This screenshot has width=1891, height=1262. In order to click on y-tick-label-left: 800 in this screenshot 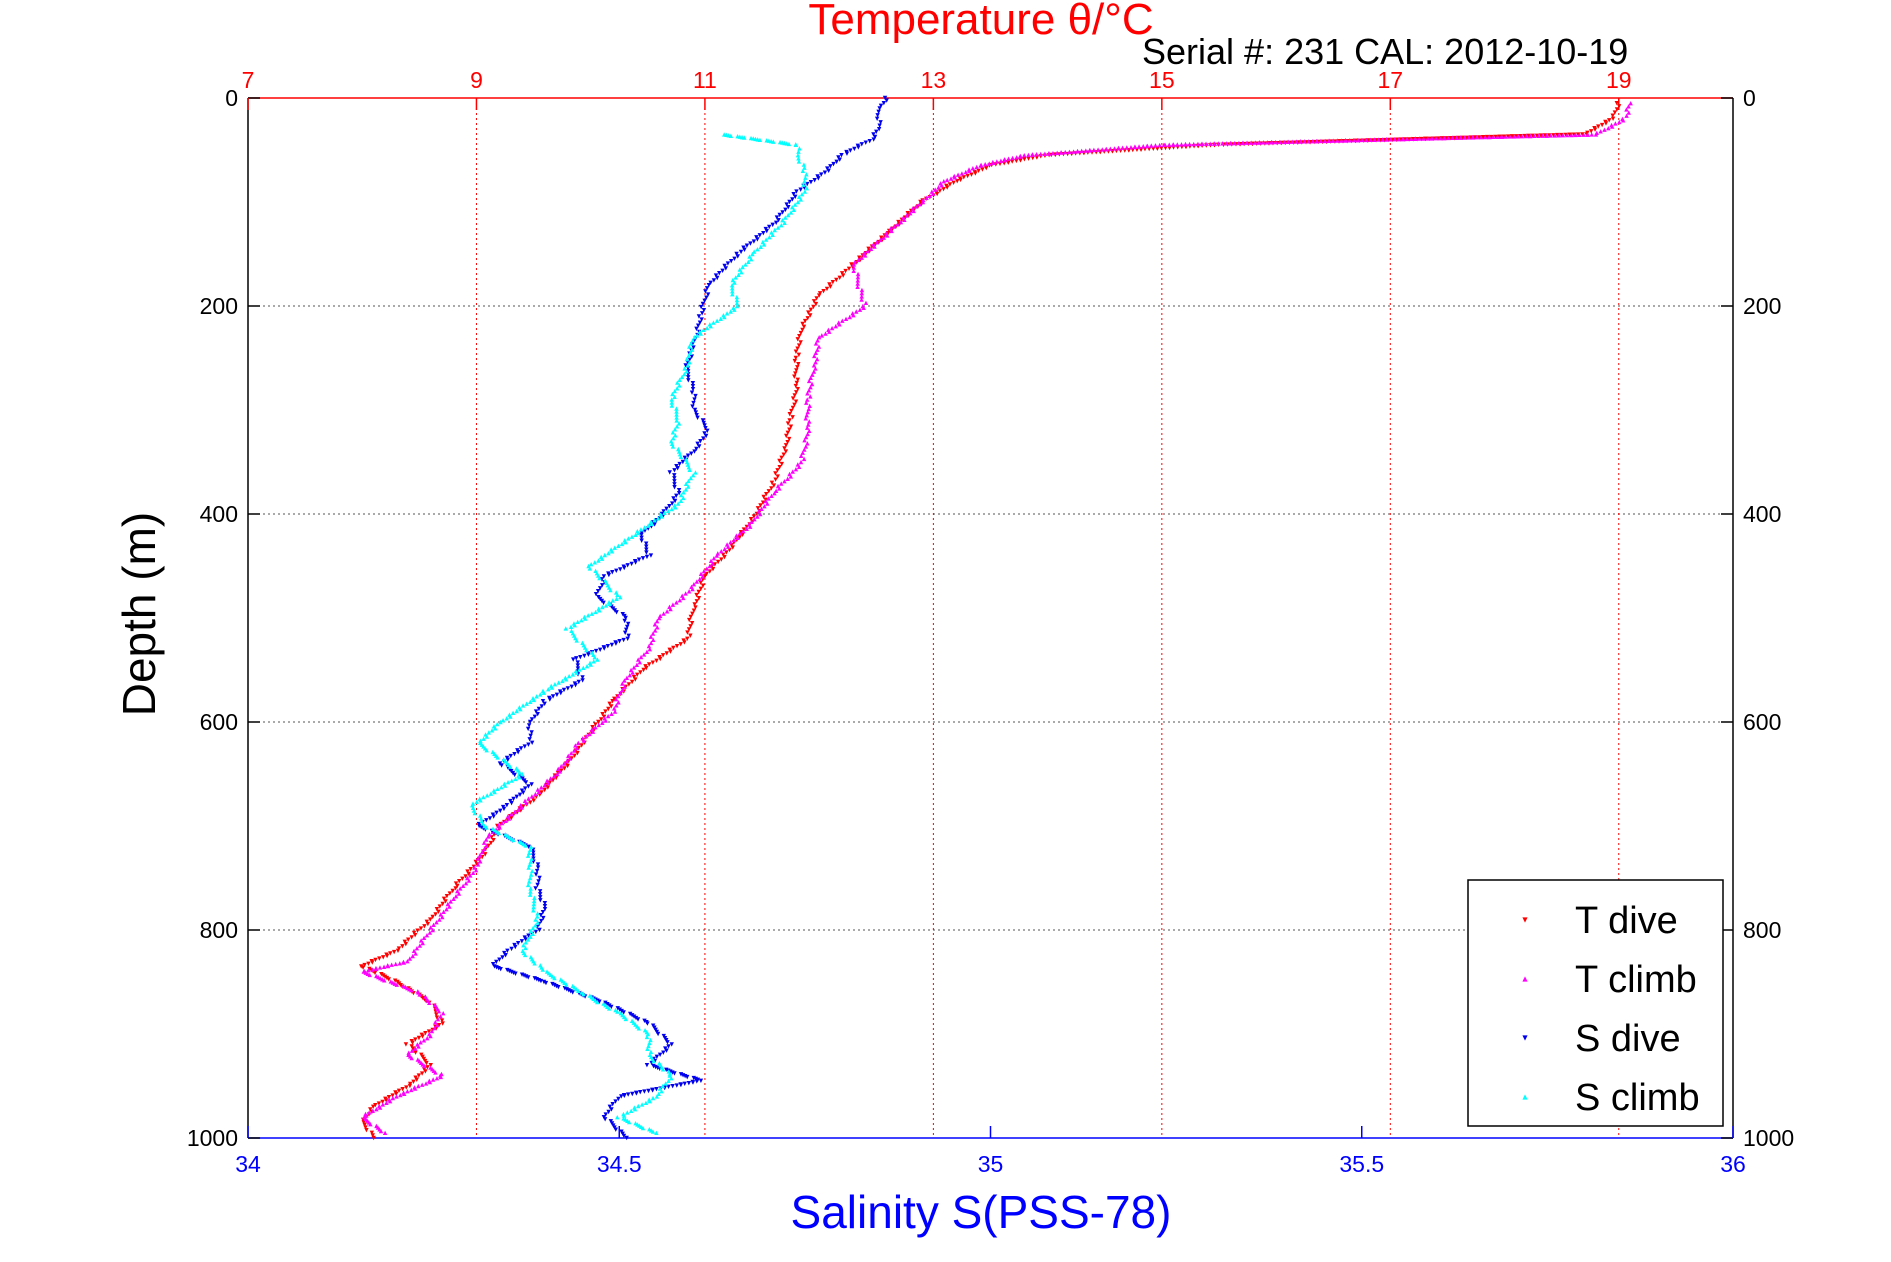, I will do `click(219, 930)`.